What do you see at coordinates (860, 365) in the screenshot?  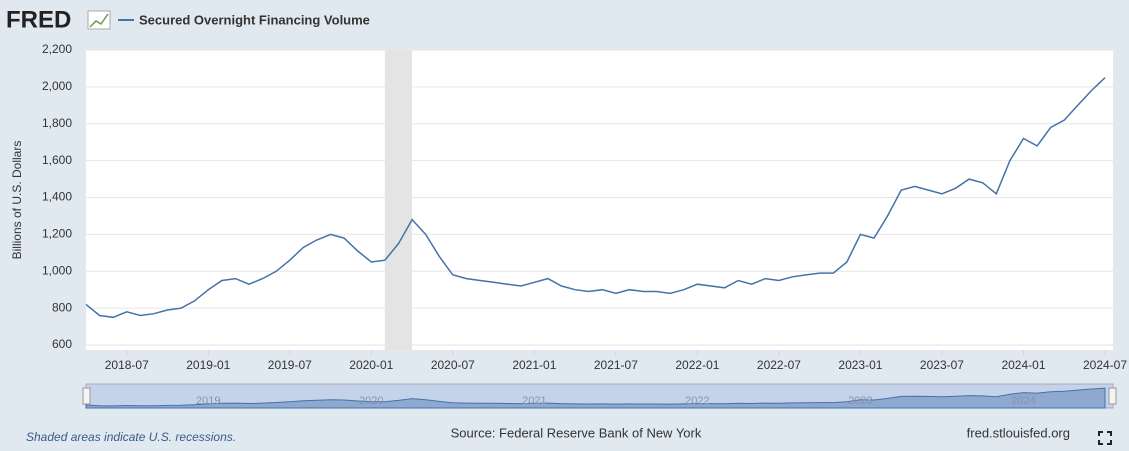 I see `x-tick-label: 2023-01` at bounding box center [860, 365].